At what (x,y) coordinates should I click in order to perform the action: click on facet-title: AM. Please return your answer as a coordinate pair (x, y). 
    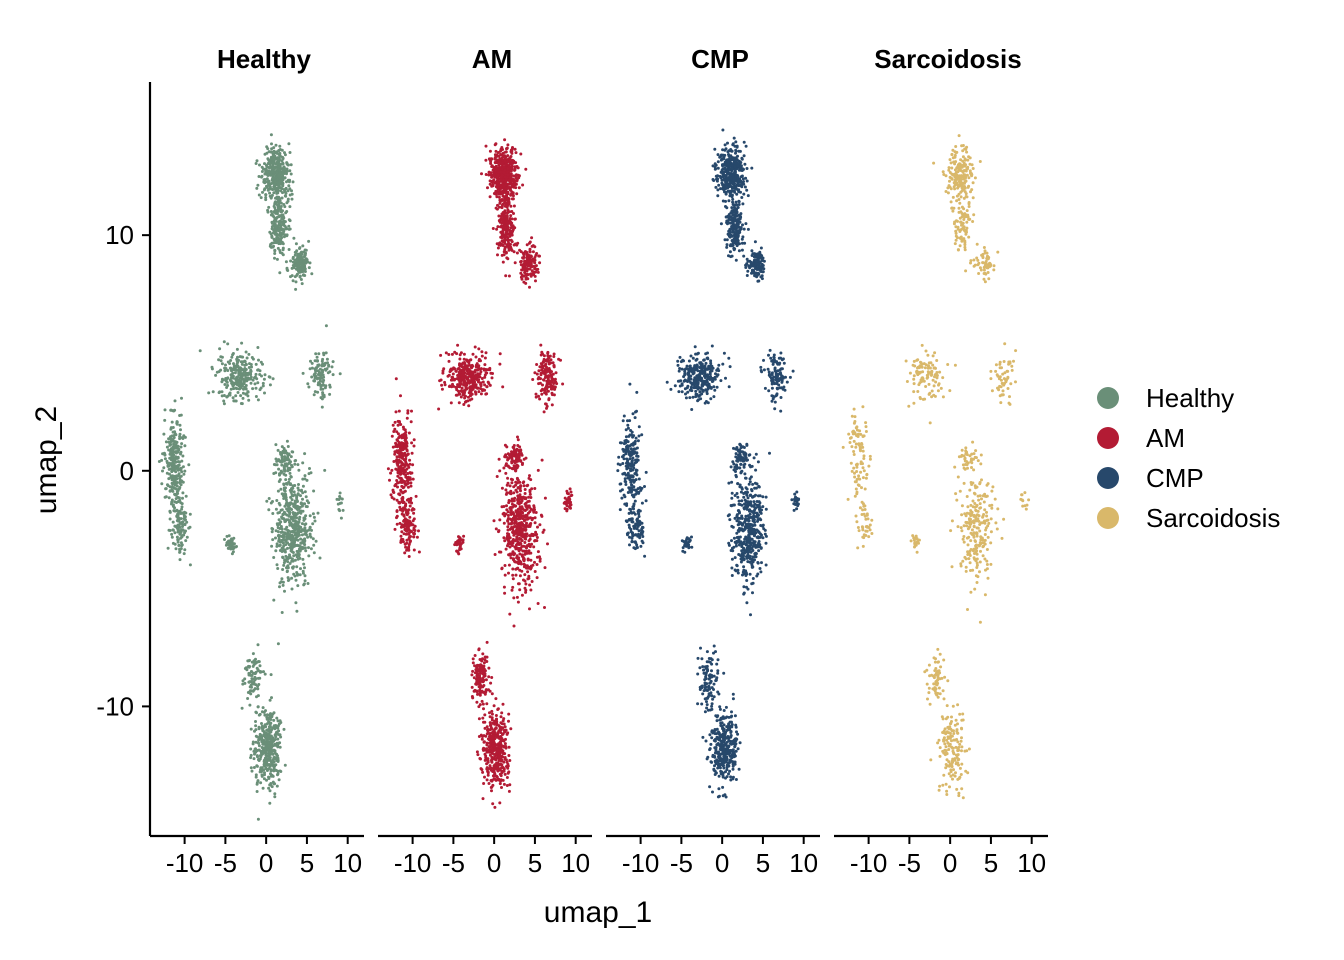
    Looking at the image, I should click on (492, 59).